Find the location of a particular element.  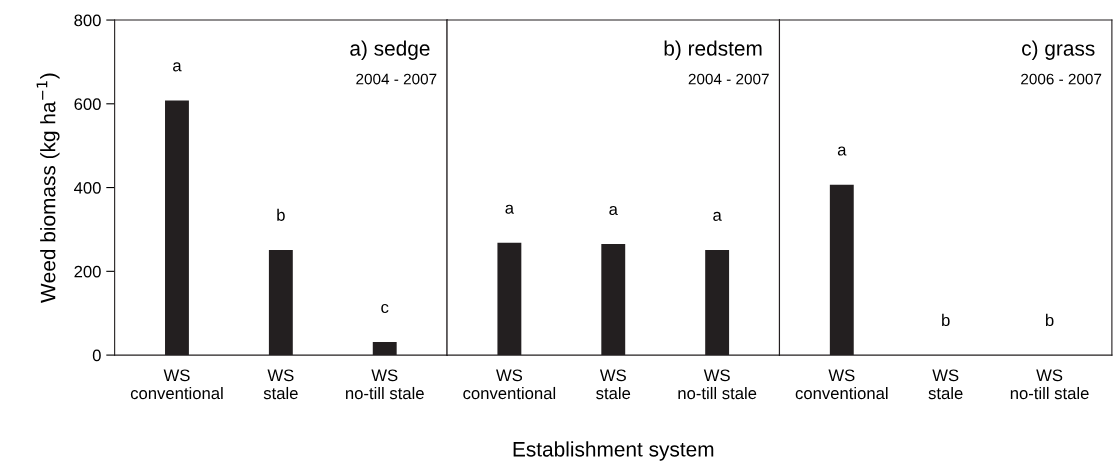

x-axis-title: Establishment system is located at coordinates (613, 451).